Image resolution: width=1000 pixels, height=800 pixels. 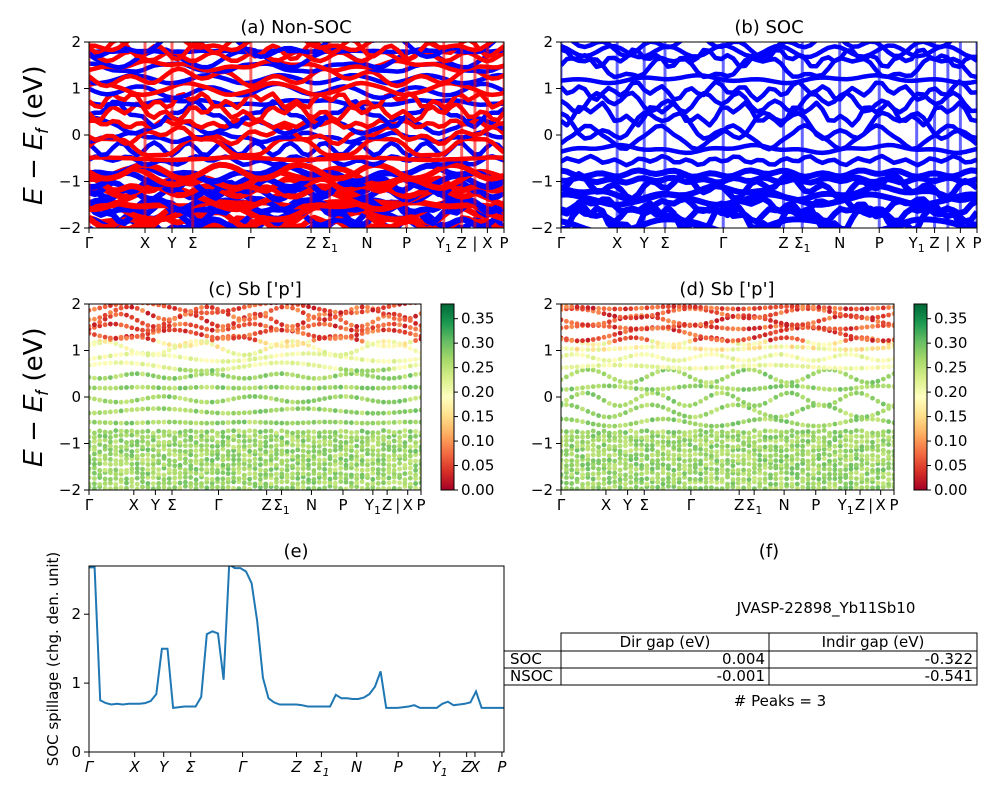 I want to click on band-line, so click(x=296, y=171).